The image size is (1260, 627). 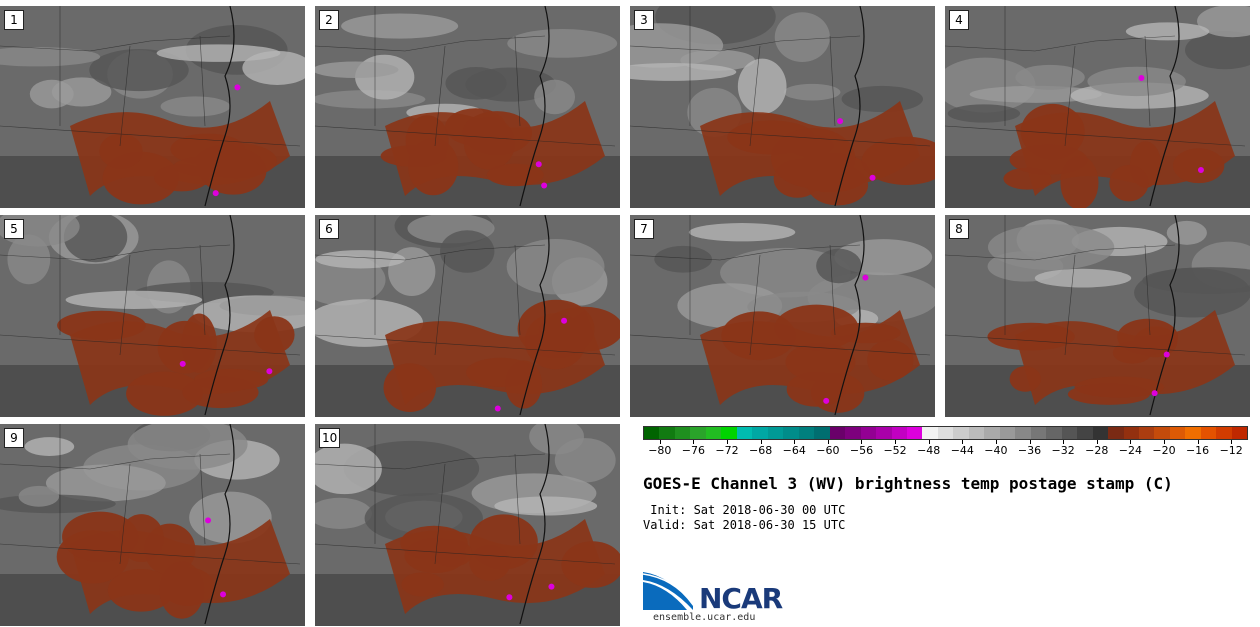 I want to click on postage-stamp-panel: 6, so click(x=467, y=316).